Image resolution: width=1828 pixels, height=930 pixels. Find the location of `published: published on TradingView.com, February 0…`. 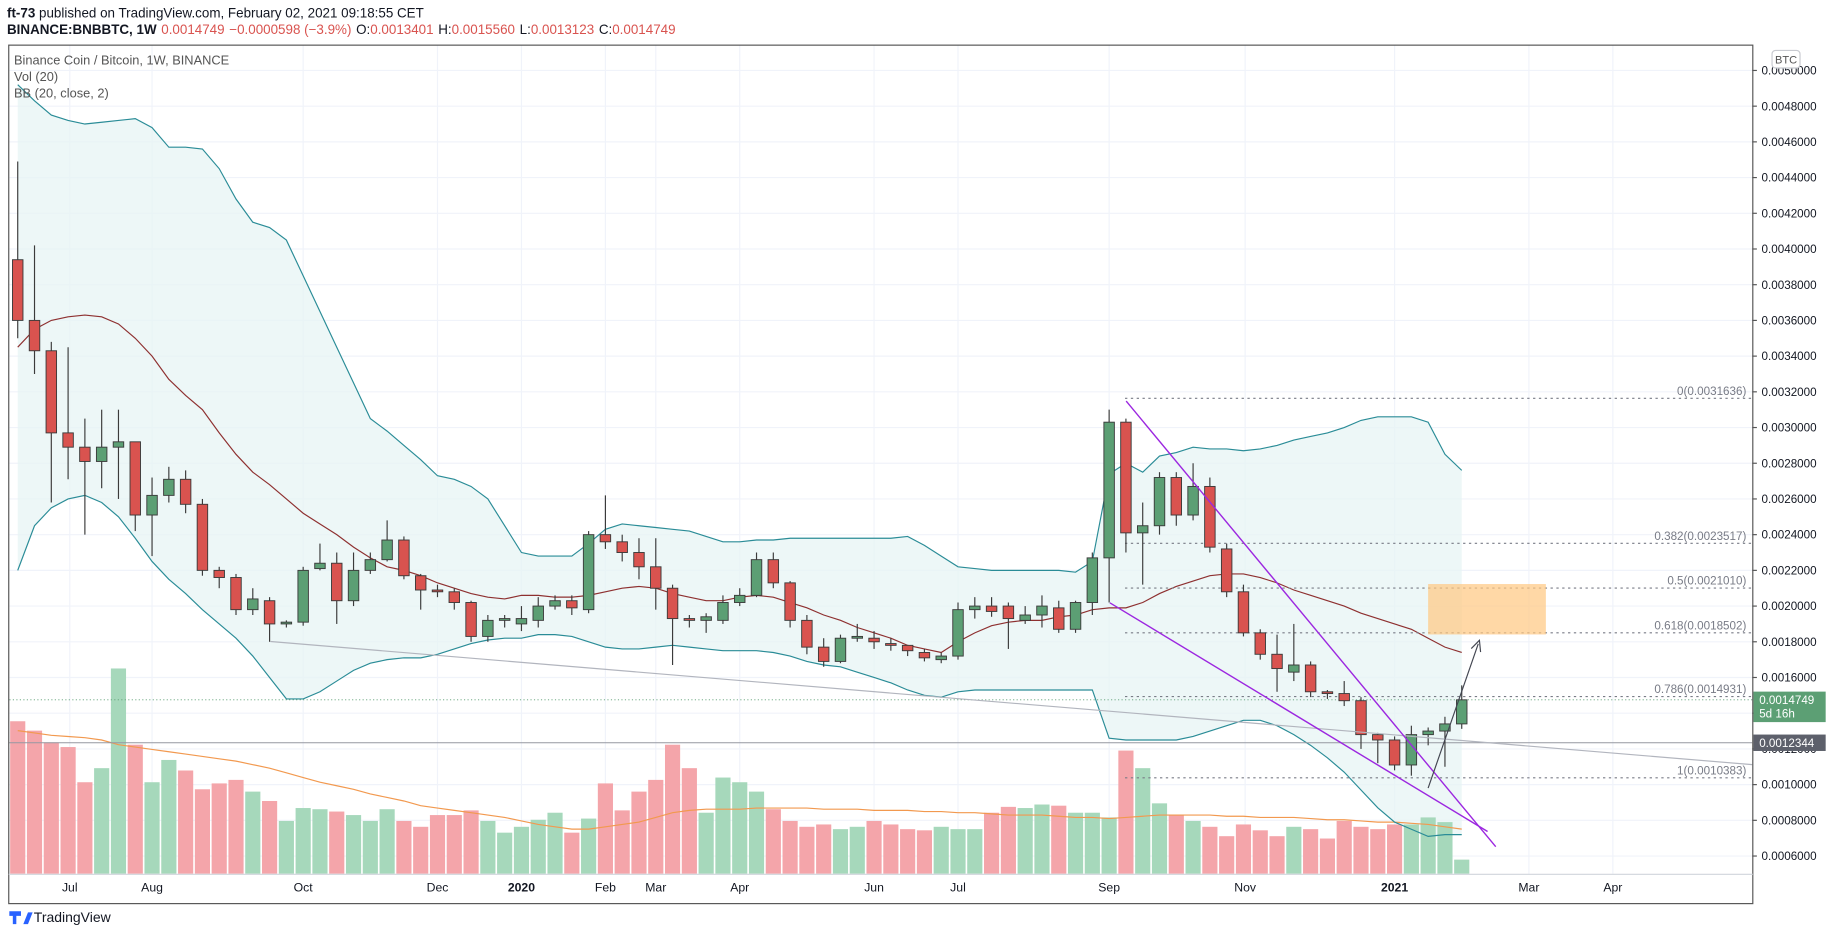

published: published on TradingView.com, February 0… is located at coordinates (229, 13).